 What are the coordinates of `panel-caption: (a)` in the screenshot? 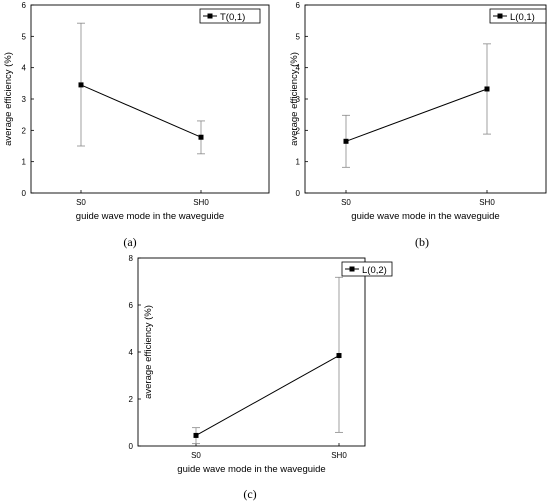 It's located at (129, 242).